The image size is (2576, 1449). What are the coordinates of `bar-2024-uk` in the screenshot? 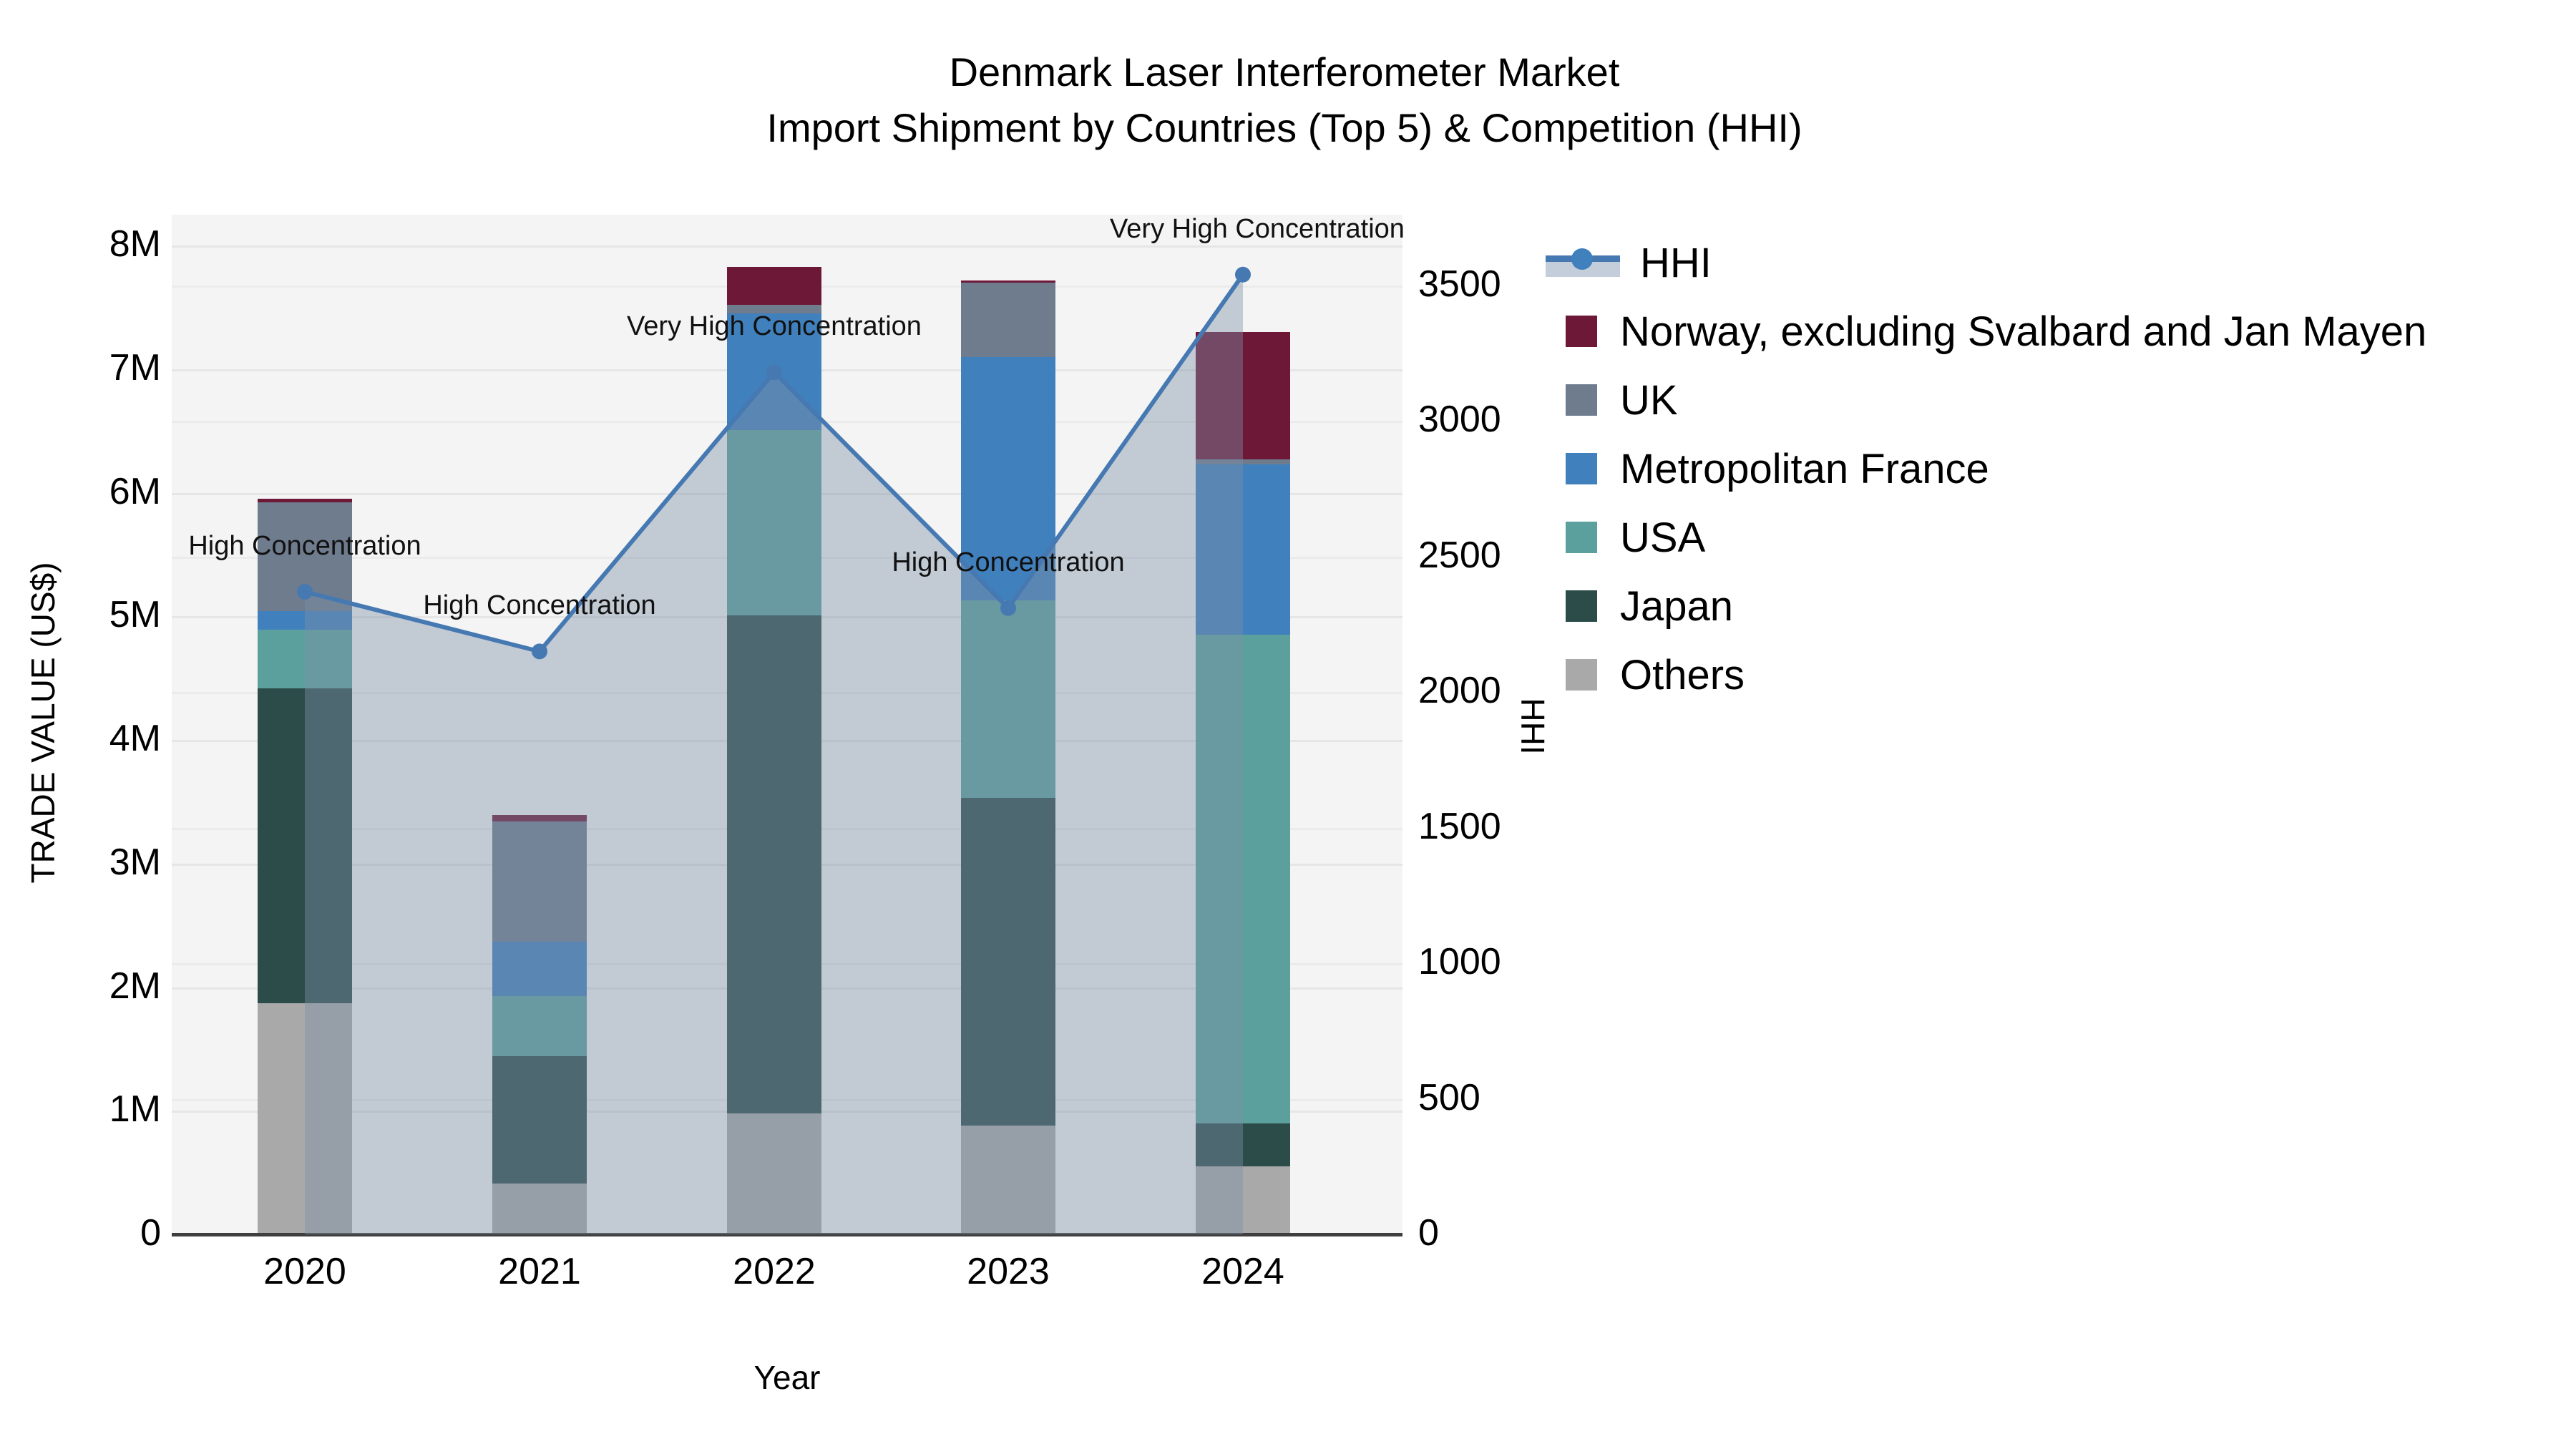 It's located at (1243, 461).